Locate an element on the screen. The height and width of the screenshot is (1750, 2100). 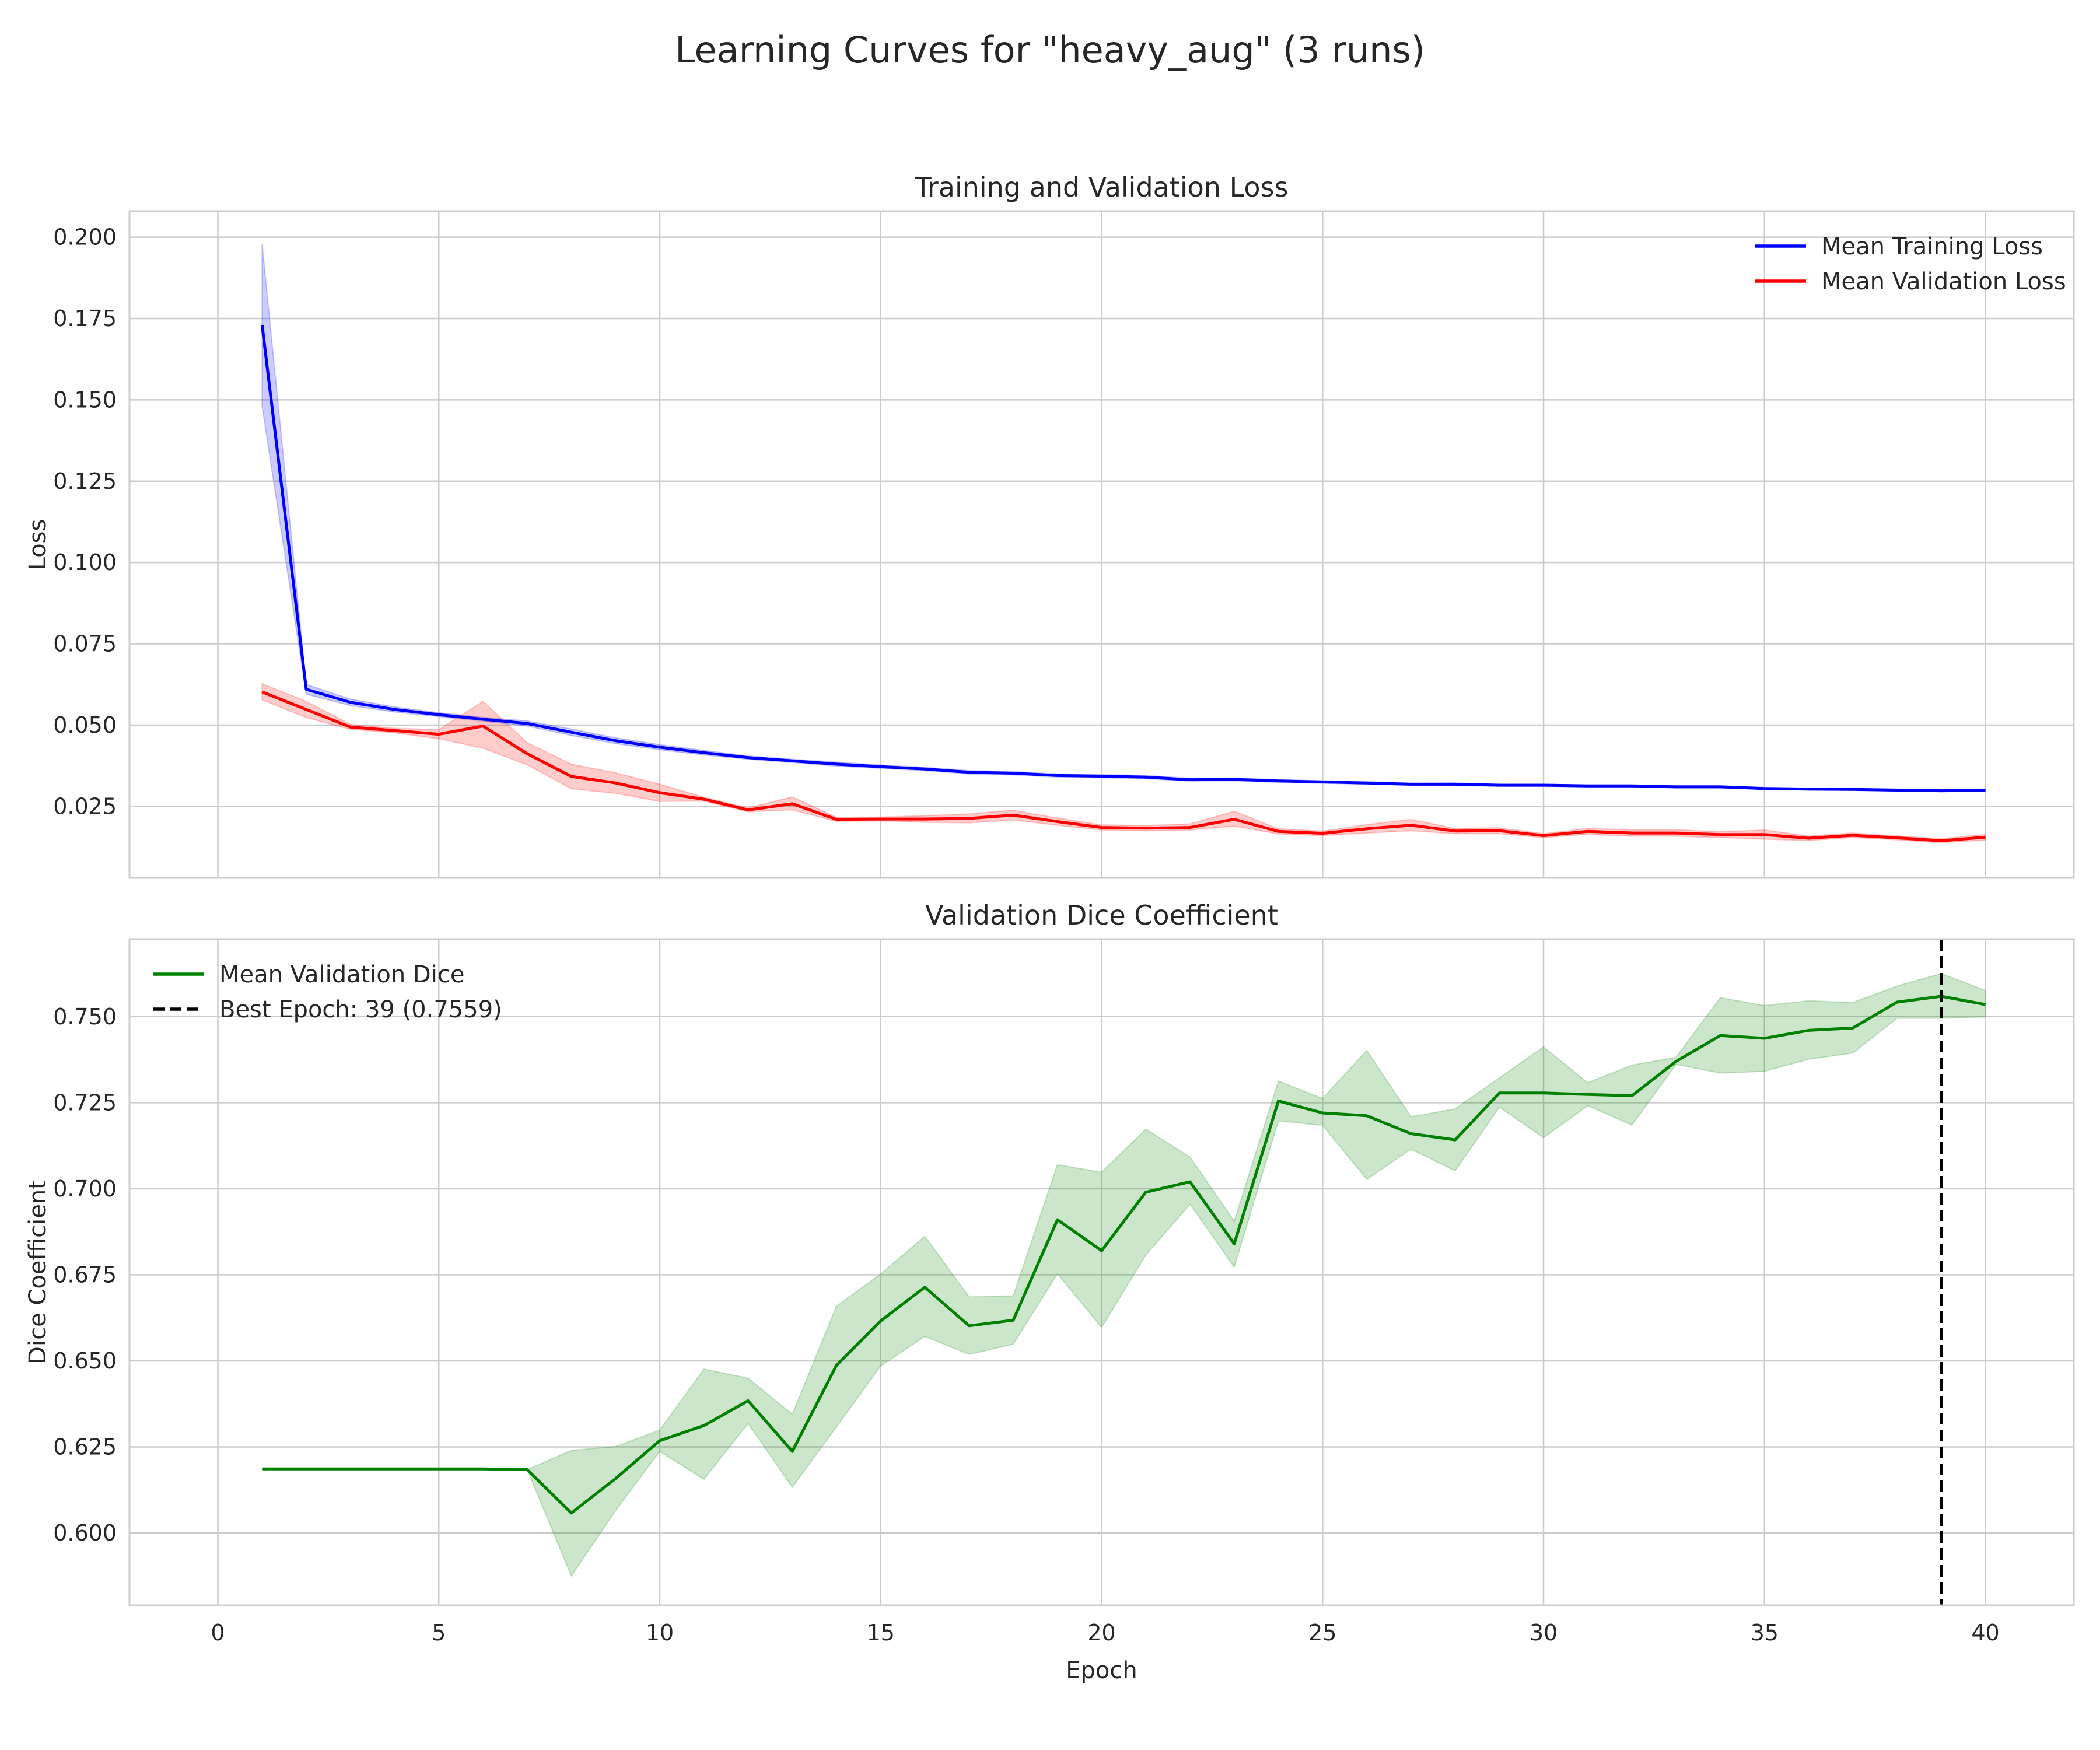
dice-x-tick-label: 5 is located at coordinates (439, 1633).